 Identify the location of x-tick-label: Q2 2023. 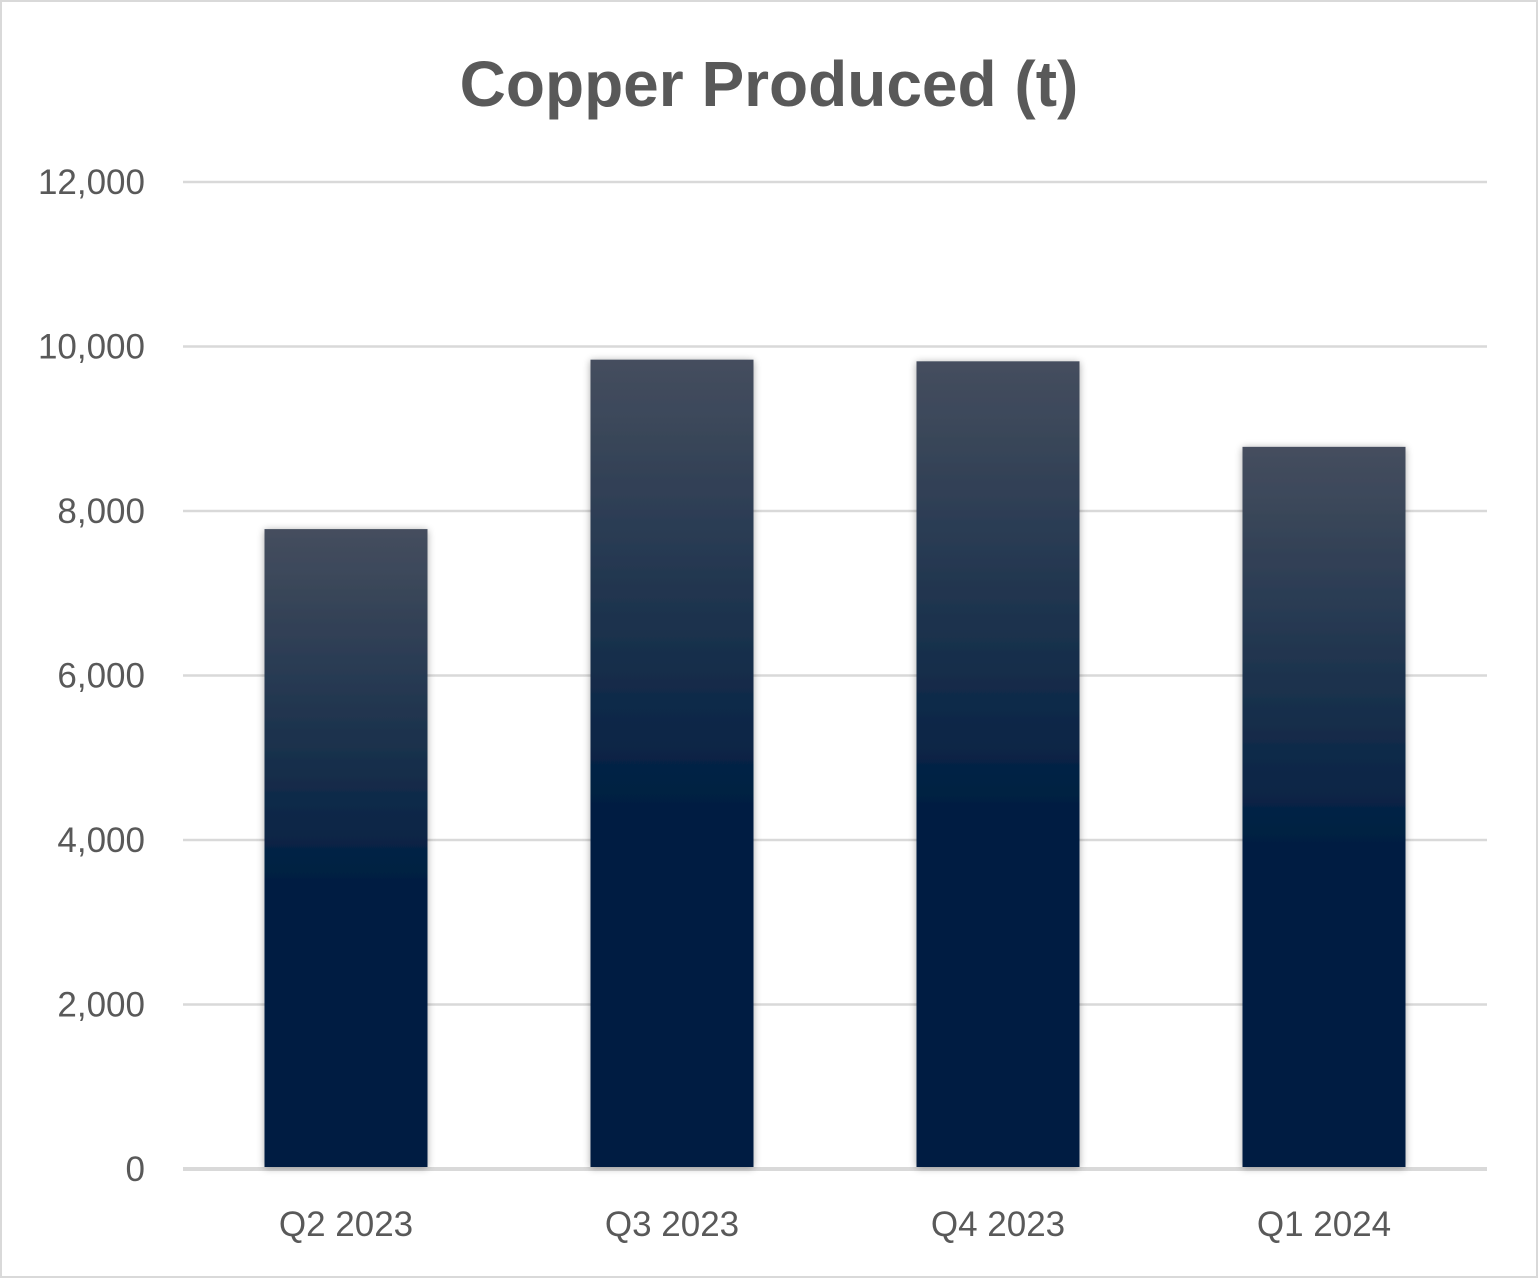
(346, 1224).